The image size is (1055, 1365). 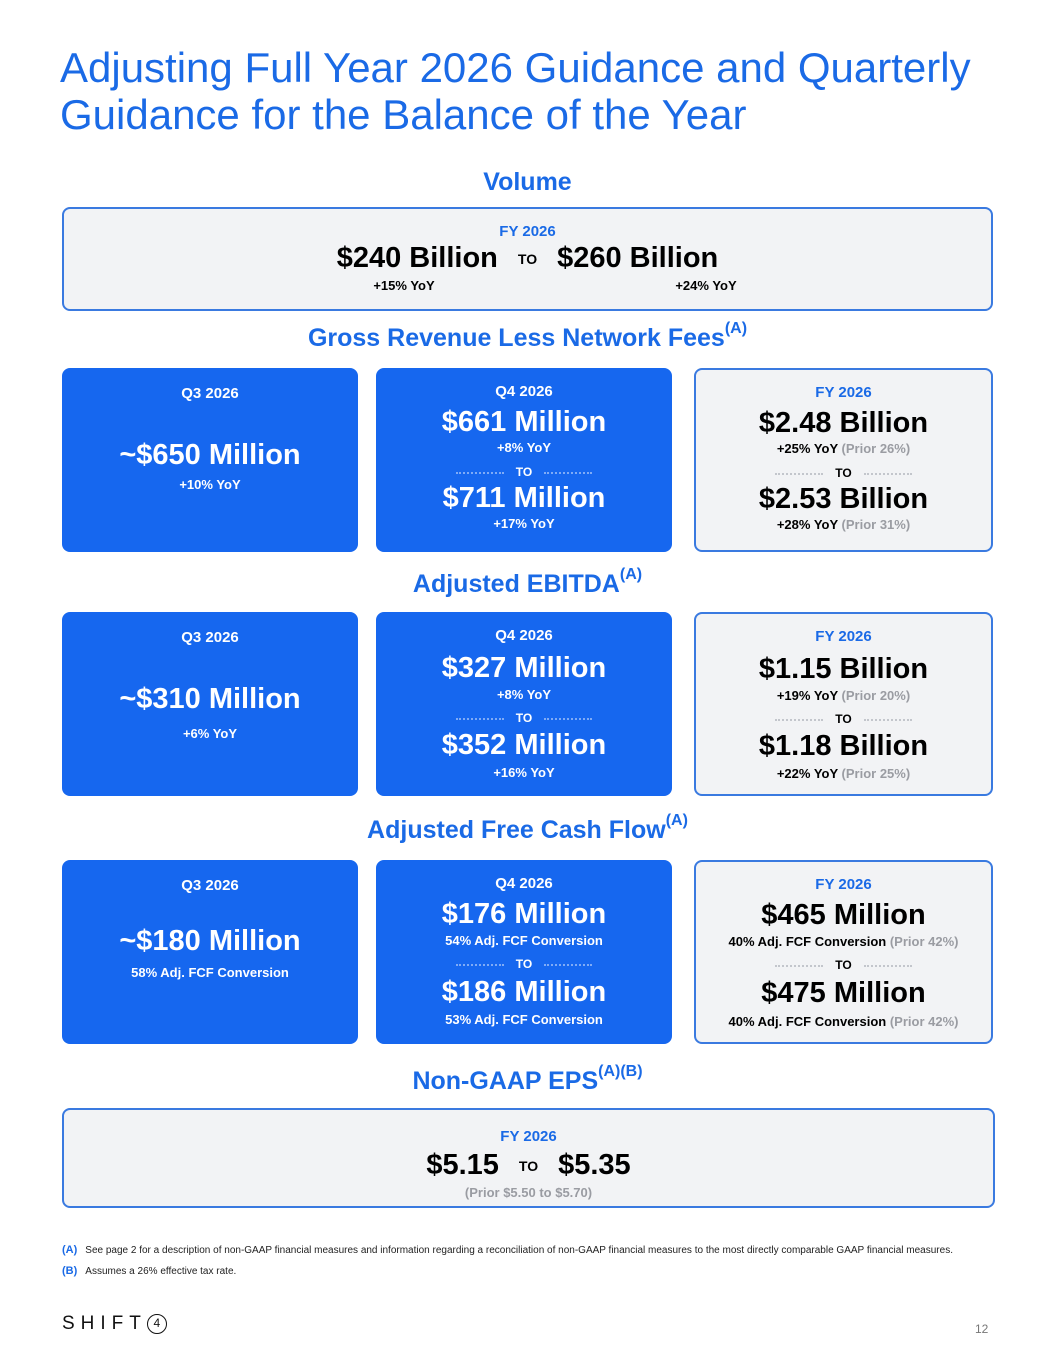 What do you see at coordinates (524, 694) in the screenshot?
I see `ebitda-q4-low-sub: +8% YoY` at bounding box center [524, 694].